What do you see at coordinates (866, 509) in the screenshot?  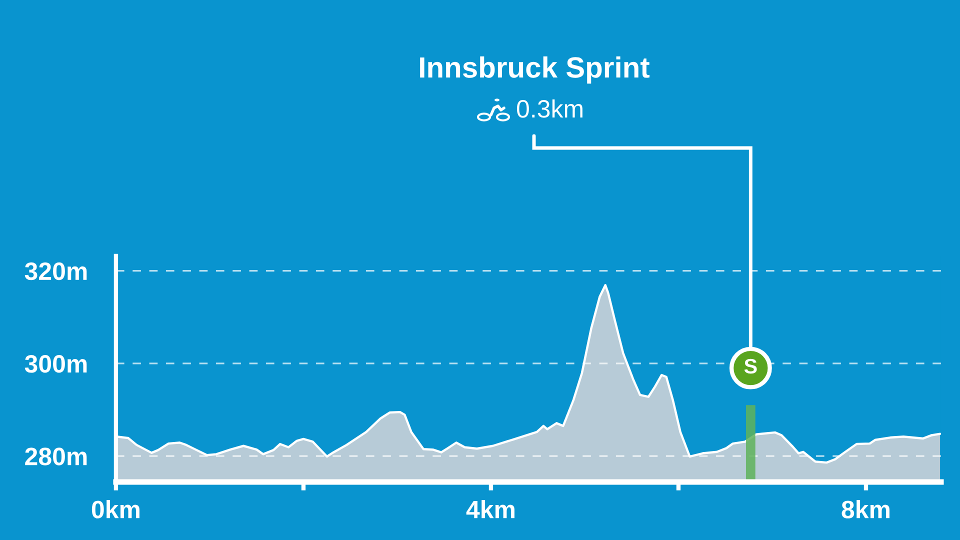 I see `x-tick-label: 8km` at bounding box center [866, 509].